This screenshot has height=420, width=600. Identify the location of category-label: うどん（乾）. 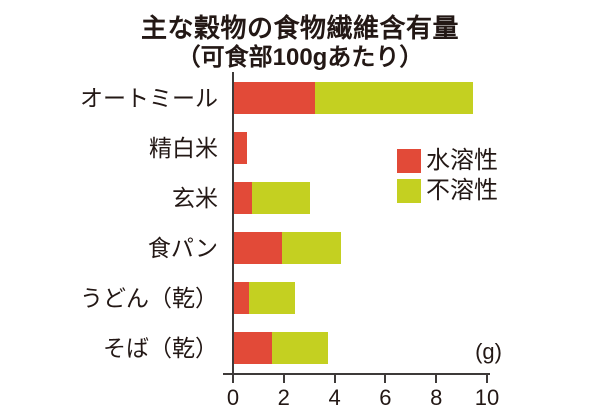
(149, 298).